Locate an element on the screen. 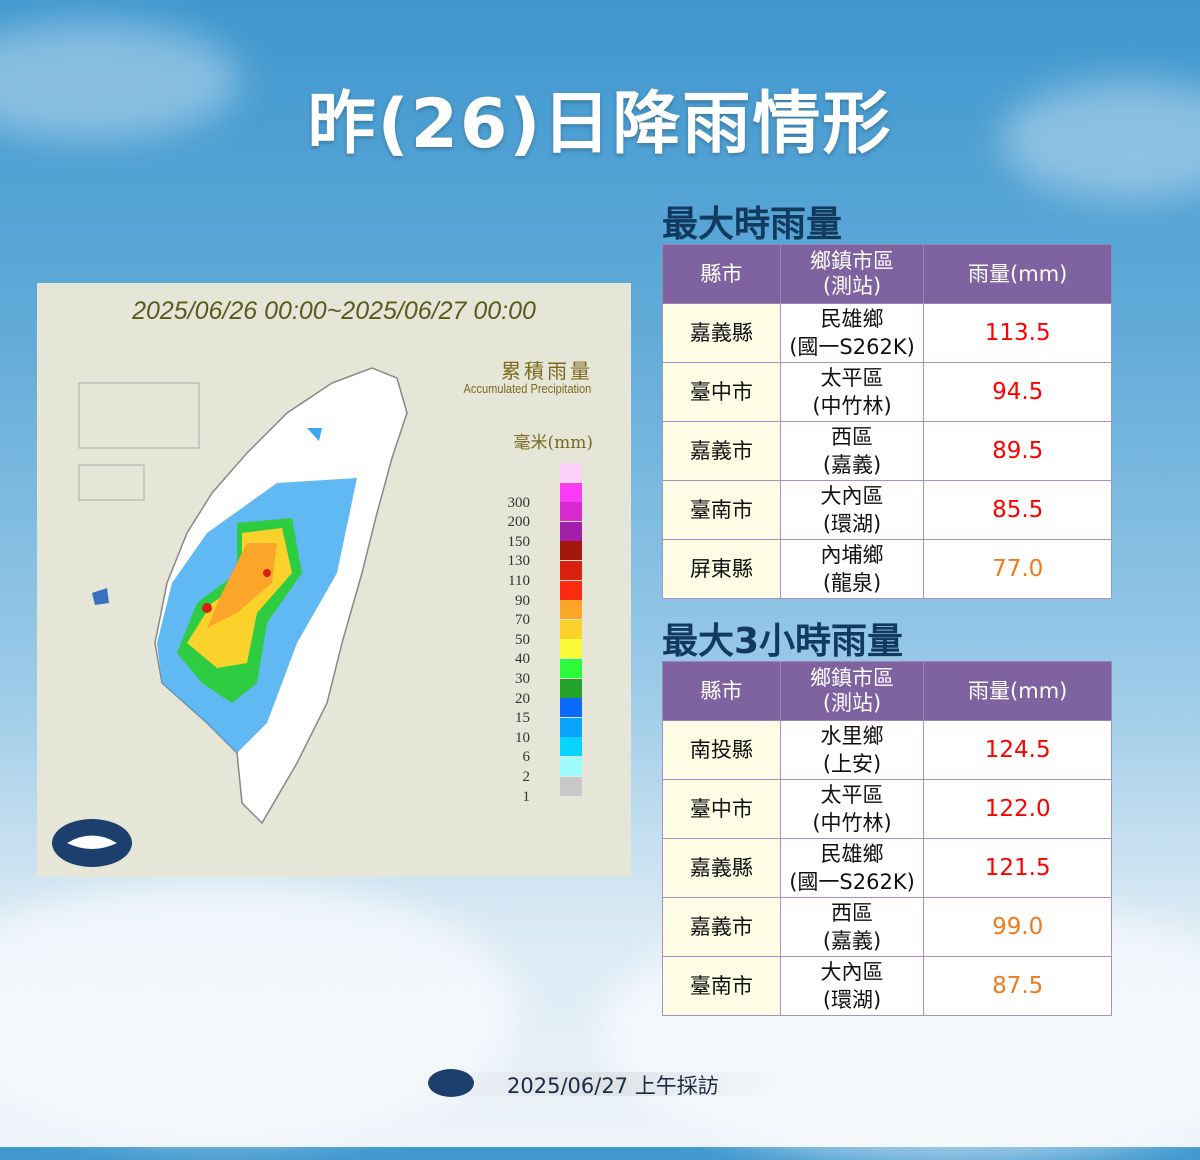 The width and height of the screenshot is (1200, 1160). table-row: 臺南市 大內區 (環湖) 87.5 is located at coordinates (887, 986).